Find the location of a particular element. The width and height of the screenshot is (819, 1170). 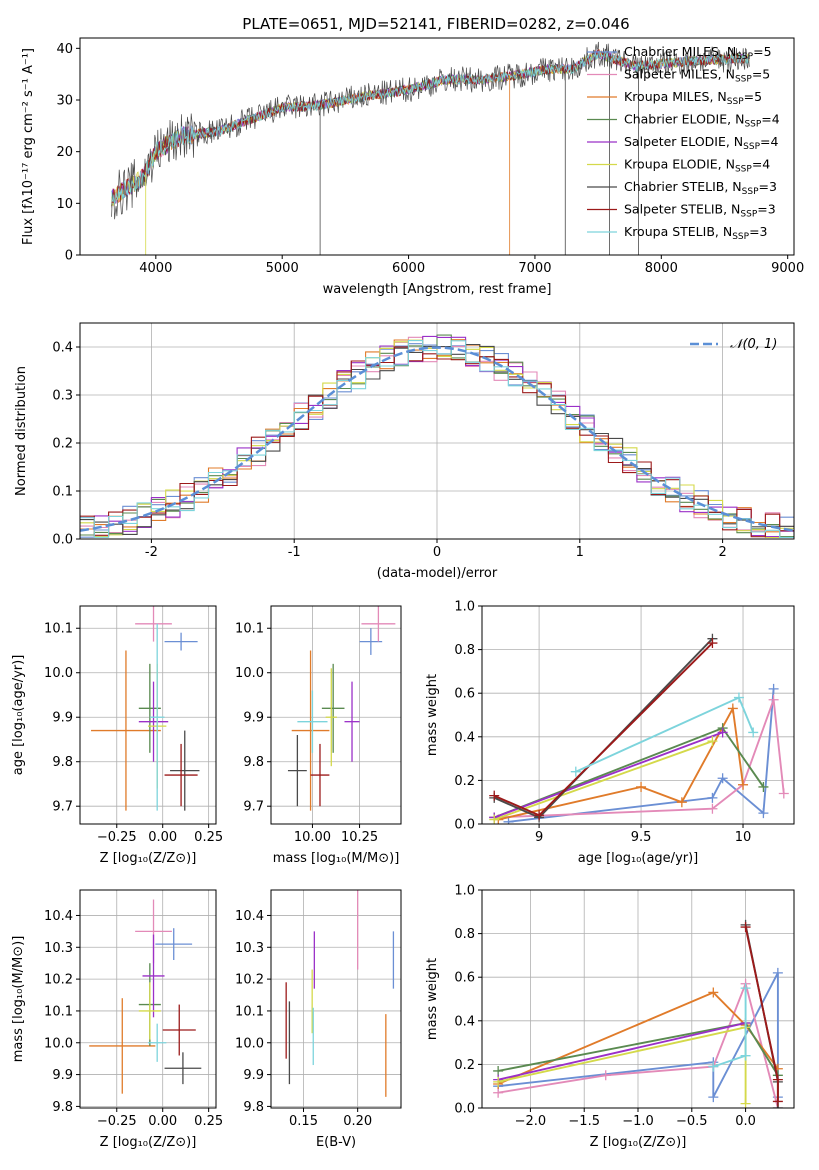

x-axis-label: wavelength [Angstrom, rest frame] is located at coordinates (437, 289).